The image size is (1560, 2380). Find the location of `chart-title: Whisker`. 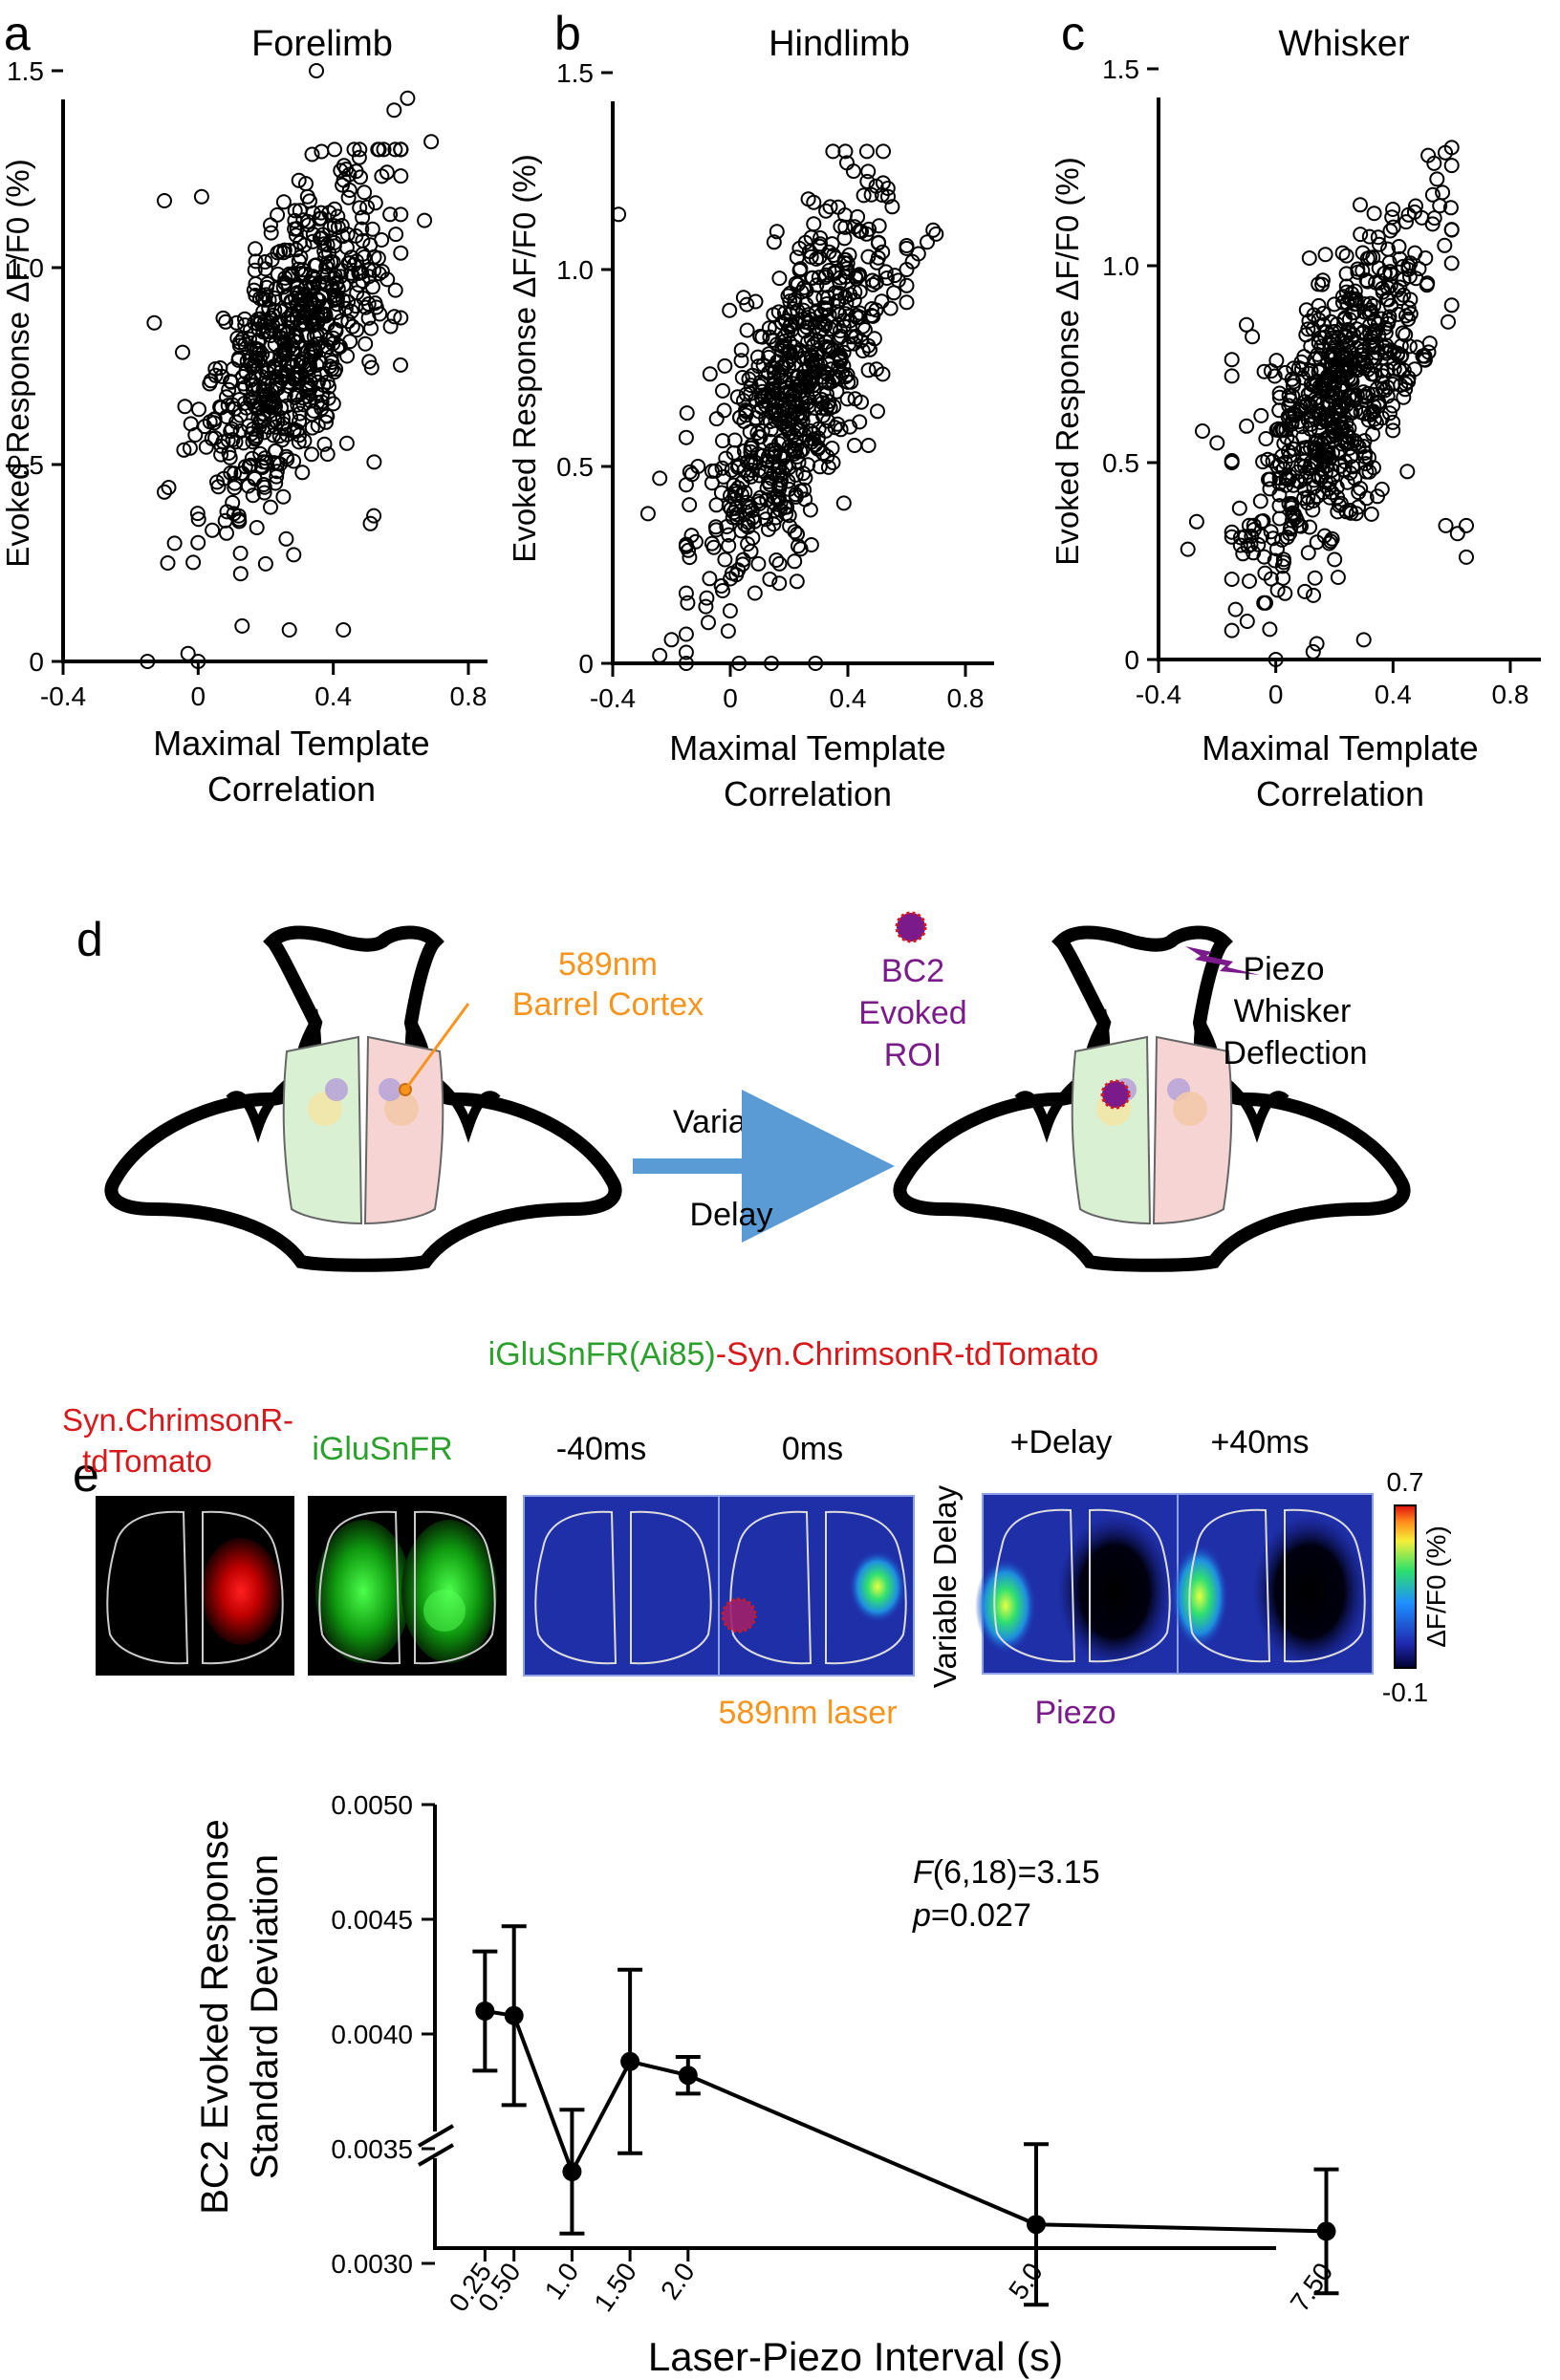

chart-title: Whisker is located at coordinates (1344, 44).